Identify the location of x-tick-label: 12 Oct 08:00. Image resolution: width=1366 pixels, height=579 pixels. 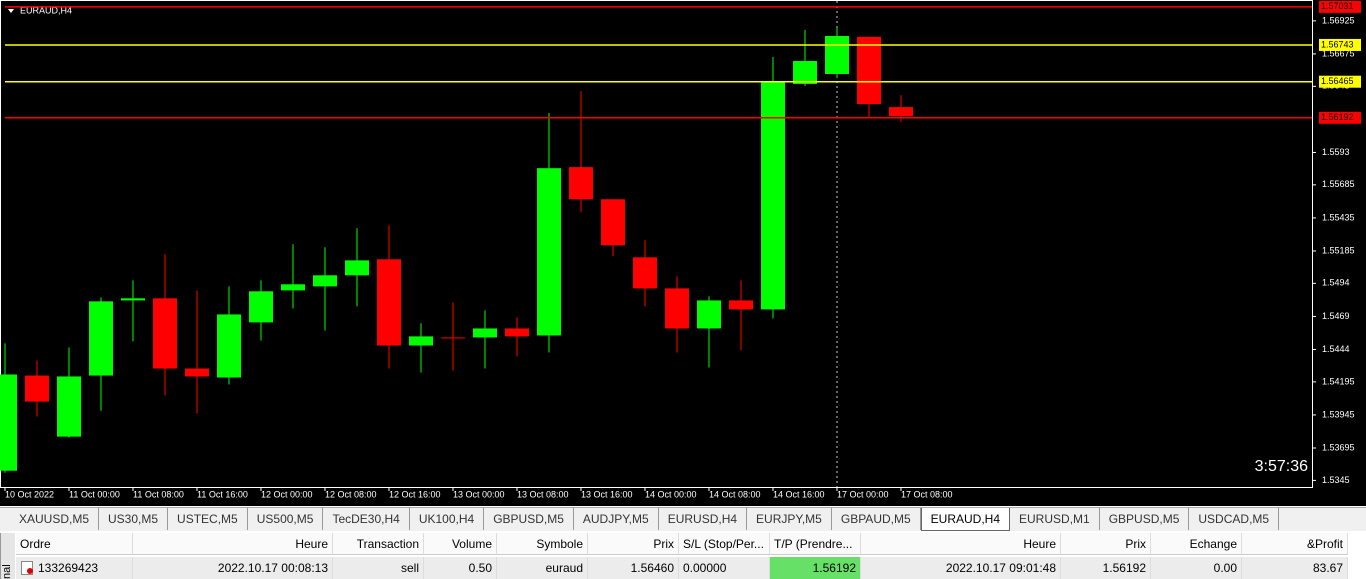
(351, 494).